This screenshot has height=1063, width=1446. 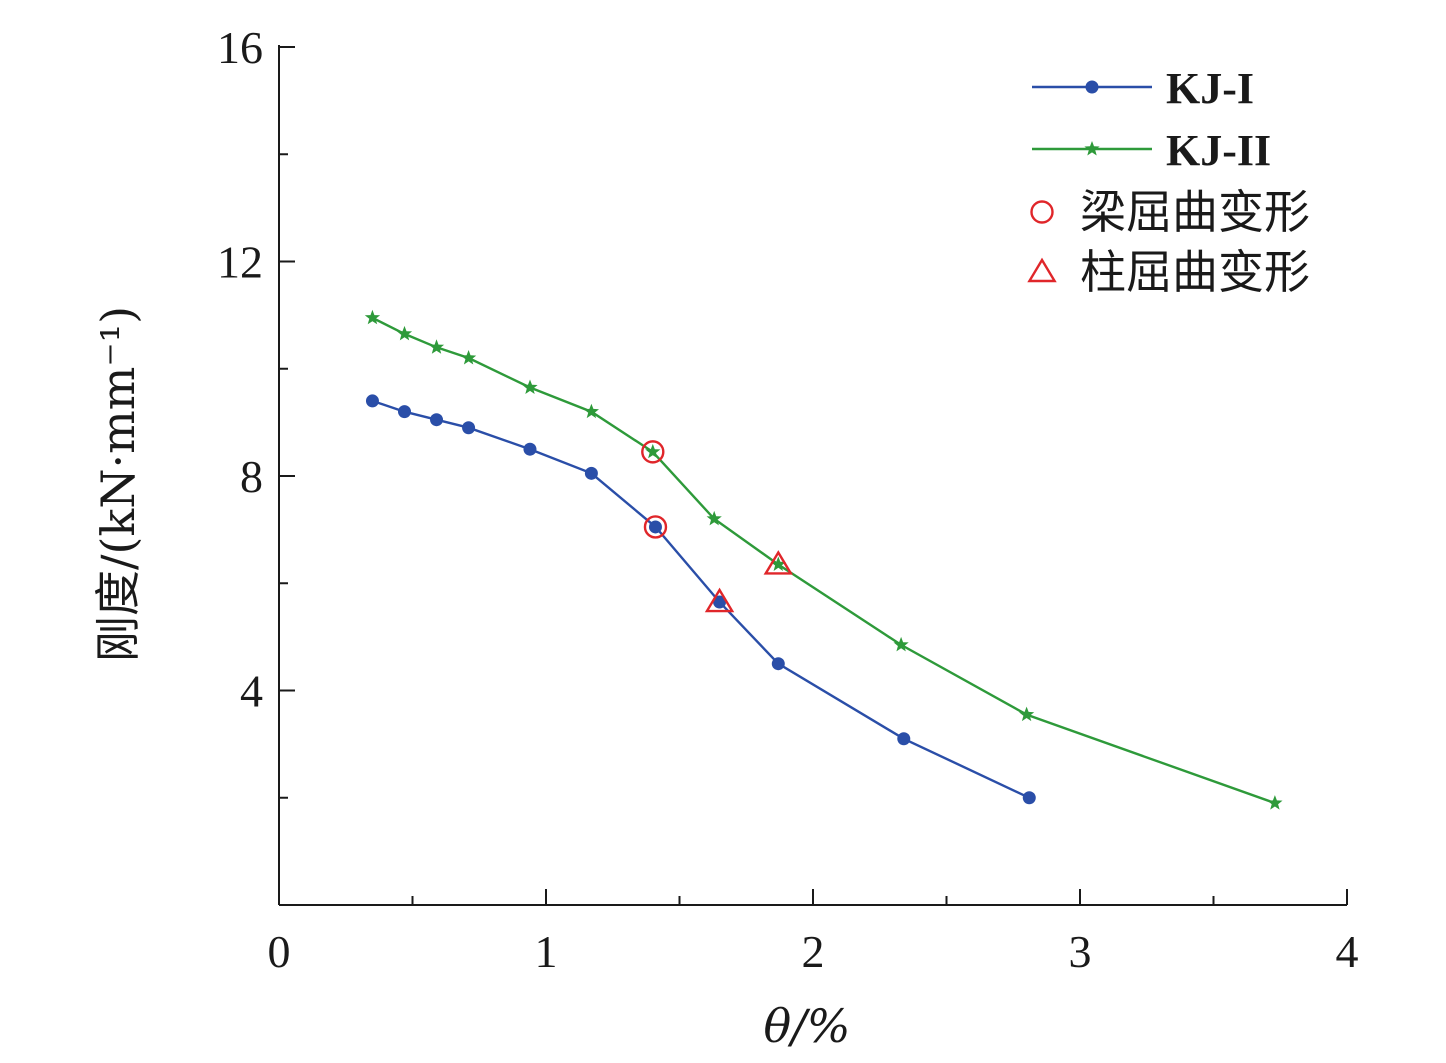 What do you see at coordinates (118, 484) in the screenshot?
I see `y-axis-title: 刚度/(kN·mm⁻¹)` at bounding box center [118, 484].